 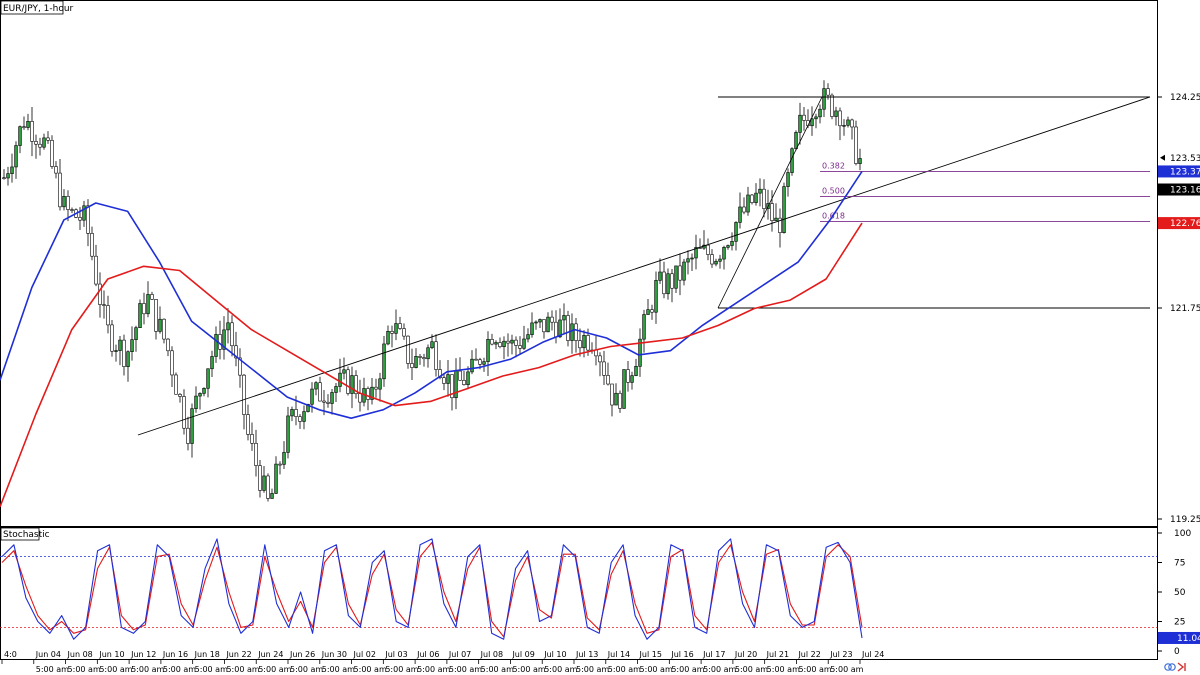 What do you see at coordinates (1179, 623) in the screenshot?
I see `stochastic-tick-label: 25` at bounding box center [1179, 623].